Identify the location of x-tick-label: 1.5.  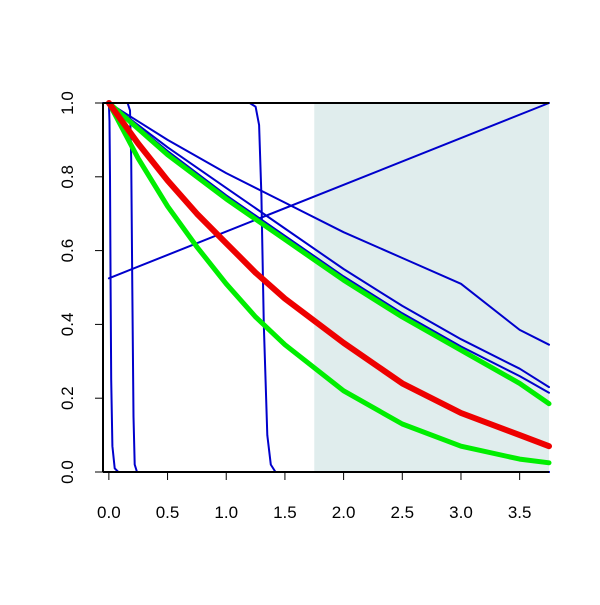
(285, 512).